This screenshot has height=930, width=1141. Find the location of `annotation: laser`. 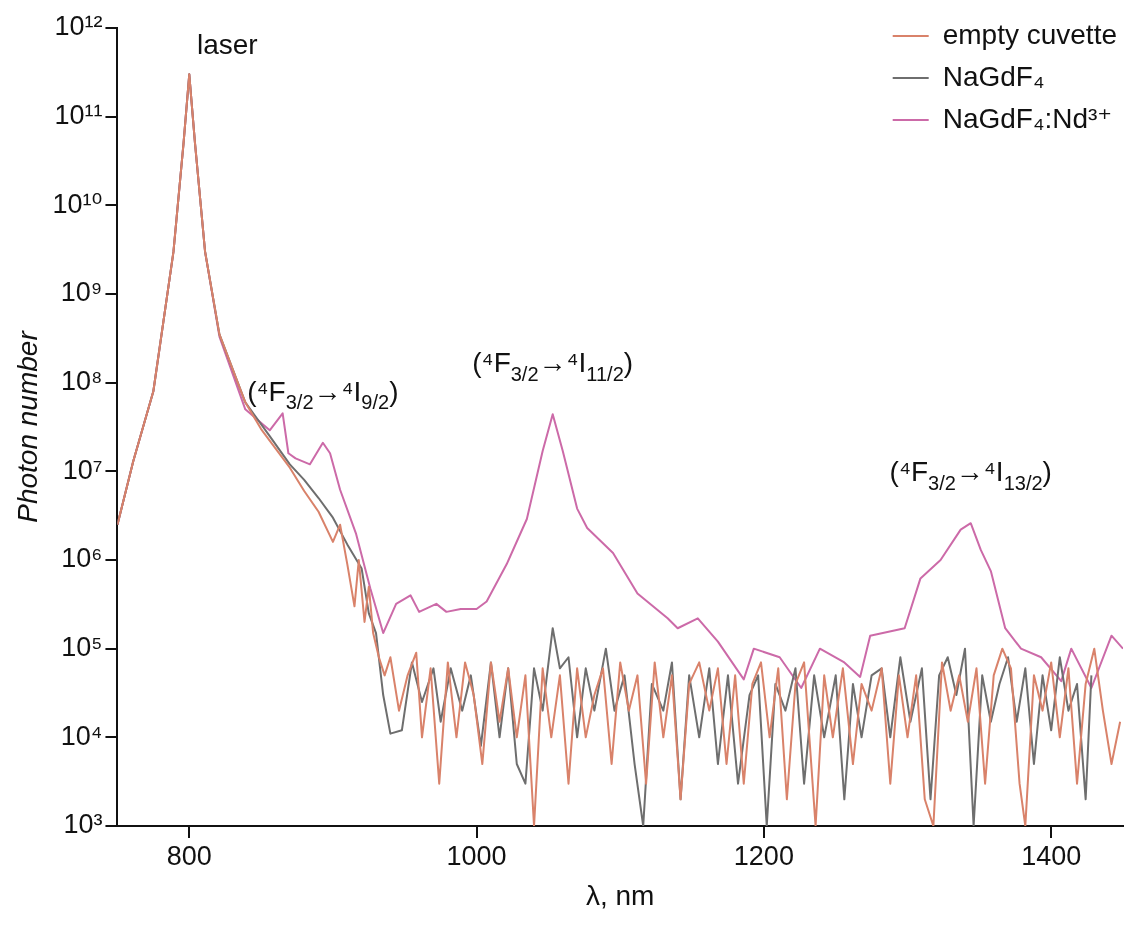

annotation: laser is located at coordinates (227, 45).